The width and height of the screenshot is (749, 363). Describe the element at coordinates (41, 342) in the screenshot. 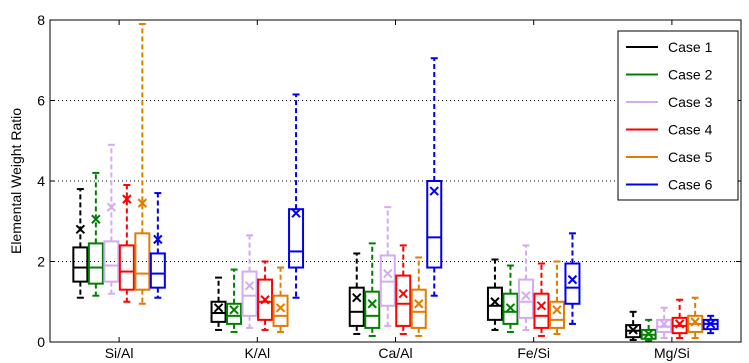

I see `y-tick-label: 0` at that location.